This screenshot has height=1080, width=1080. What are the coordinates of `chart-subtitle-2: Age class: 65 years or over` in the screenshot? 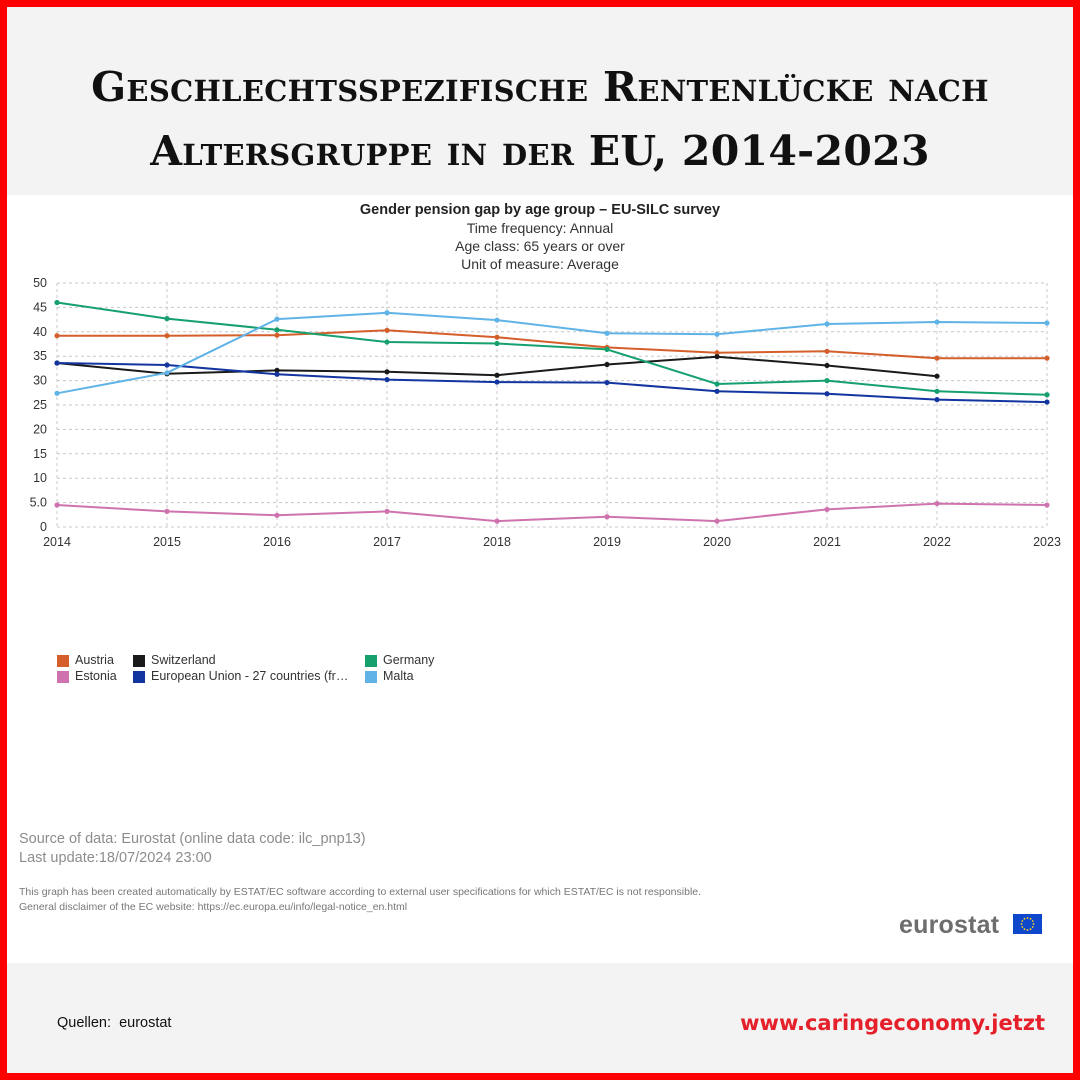 It's located at (540, 246).